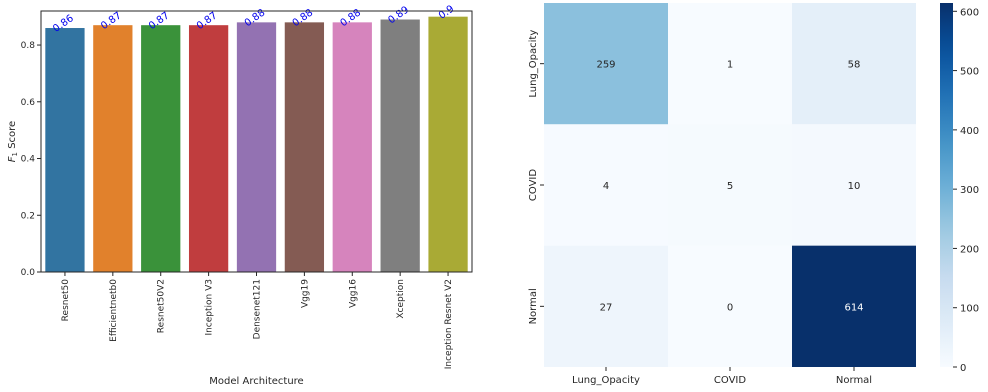 Image resolution: width=988 pixels, height=392 pixels. I want to click on y-axis-label-main: F, so click(12, 159).